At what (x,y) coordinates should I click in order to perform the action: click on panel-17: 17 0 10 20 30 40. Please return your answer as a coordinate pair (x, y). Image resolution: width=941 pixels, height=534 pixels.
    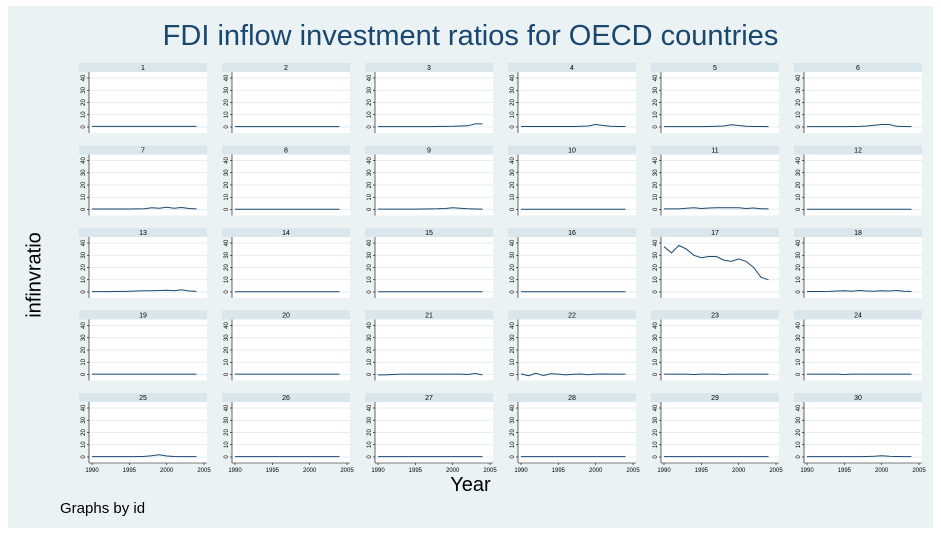
    Looking at the image, I should click on (715, 263).